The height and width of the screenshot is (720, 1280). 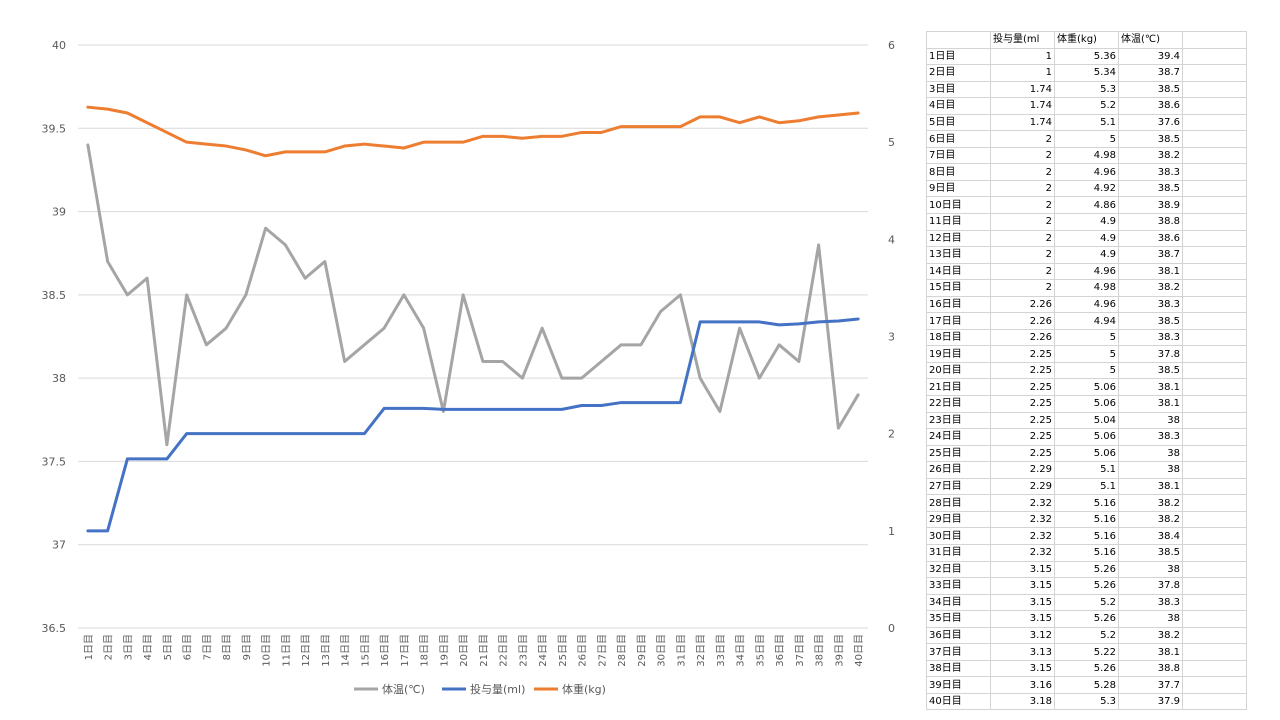 I want to click on table-cell: 21日目, so click(x=958, y=387).